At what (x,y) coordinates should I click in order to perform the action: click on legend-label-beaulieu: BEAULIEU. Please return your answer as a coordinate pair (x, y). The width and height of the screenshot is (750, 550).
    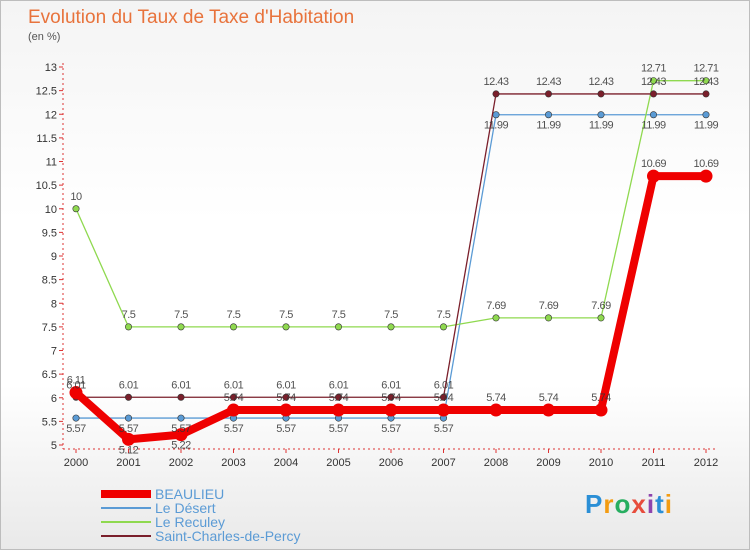
    Looking at the image, I should click on (190, 494).